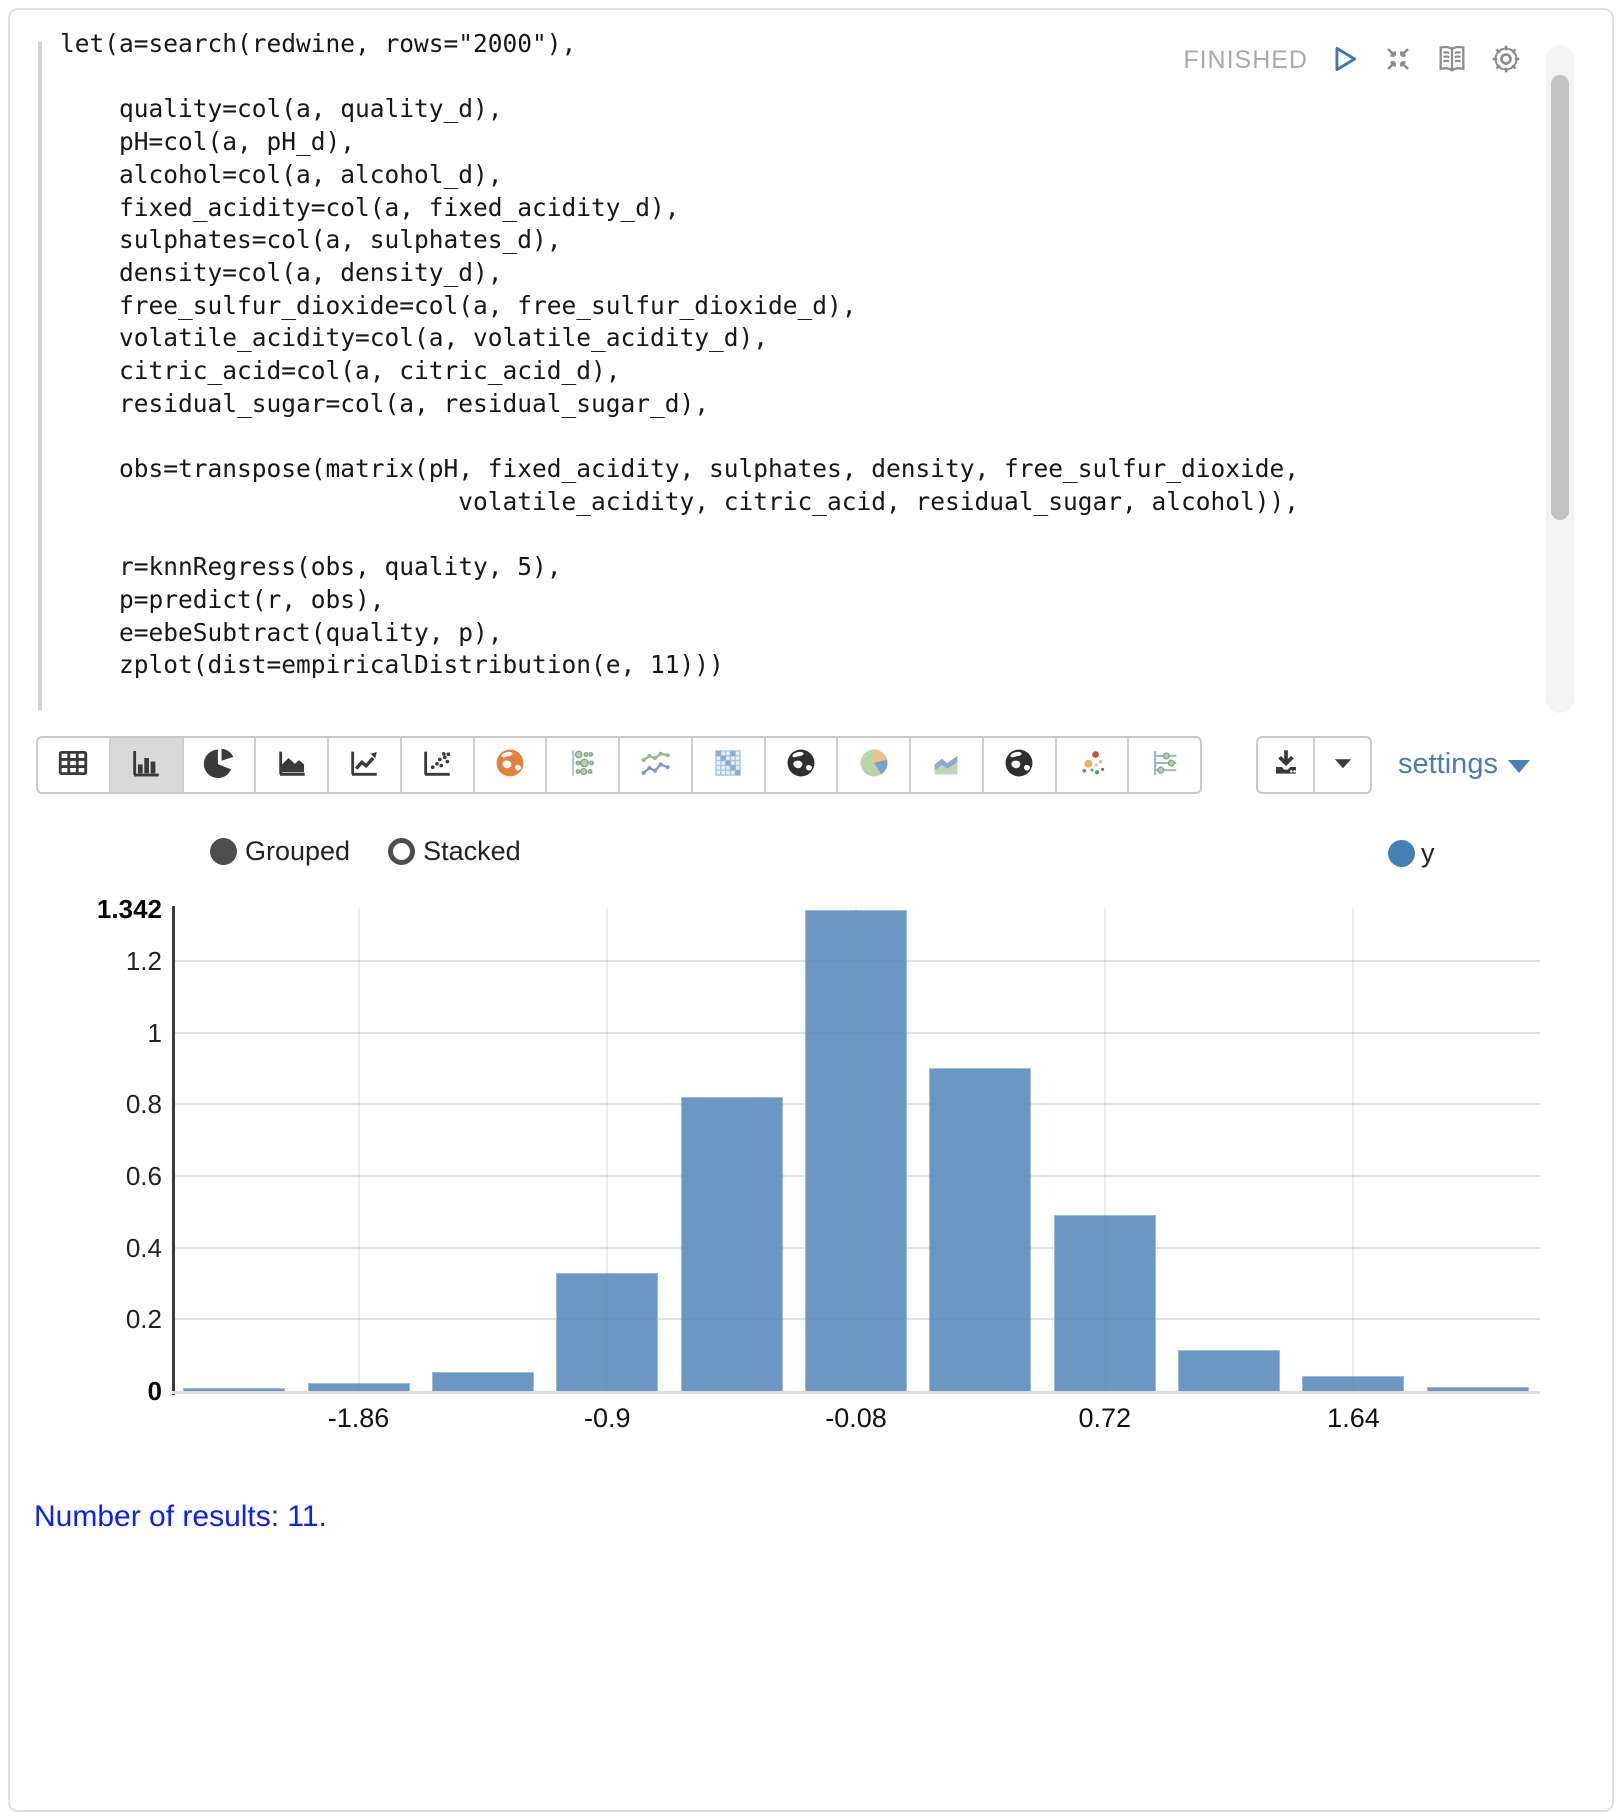 Image resolution: width=1620 pixels, height=1812 pixels. I want to click on editor-scrollbar-thumb, so click(1560, 297).